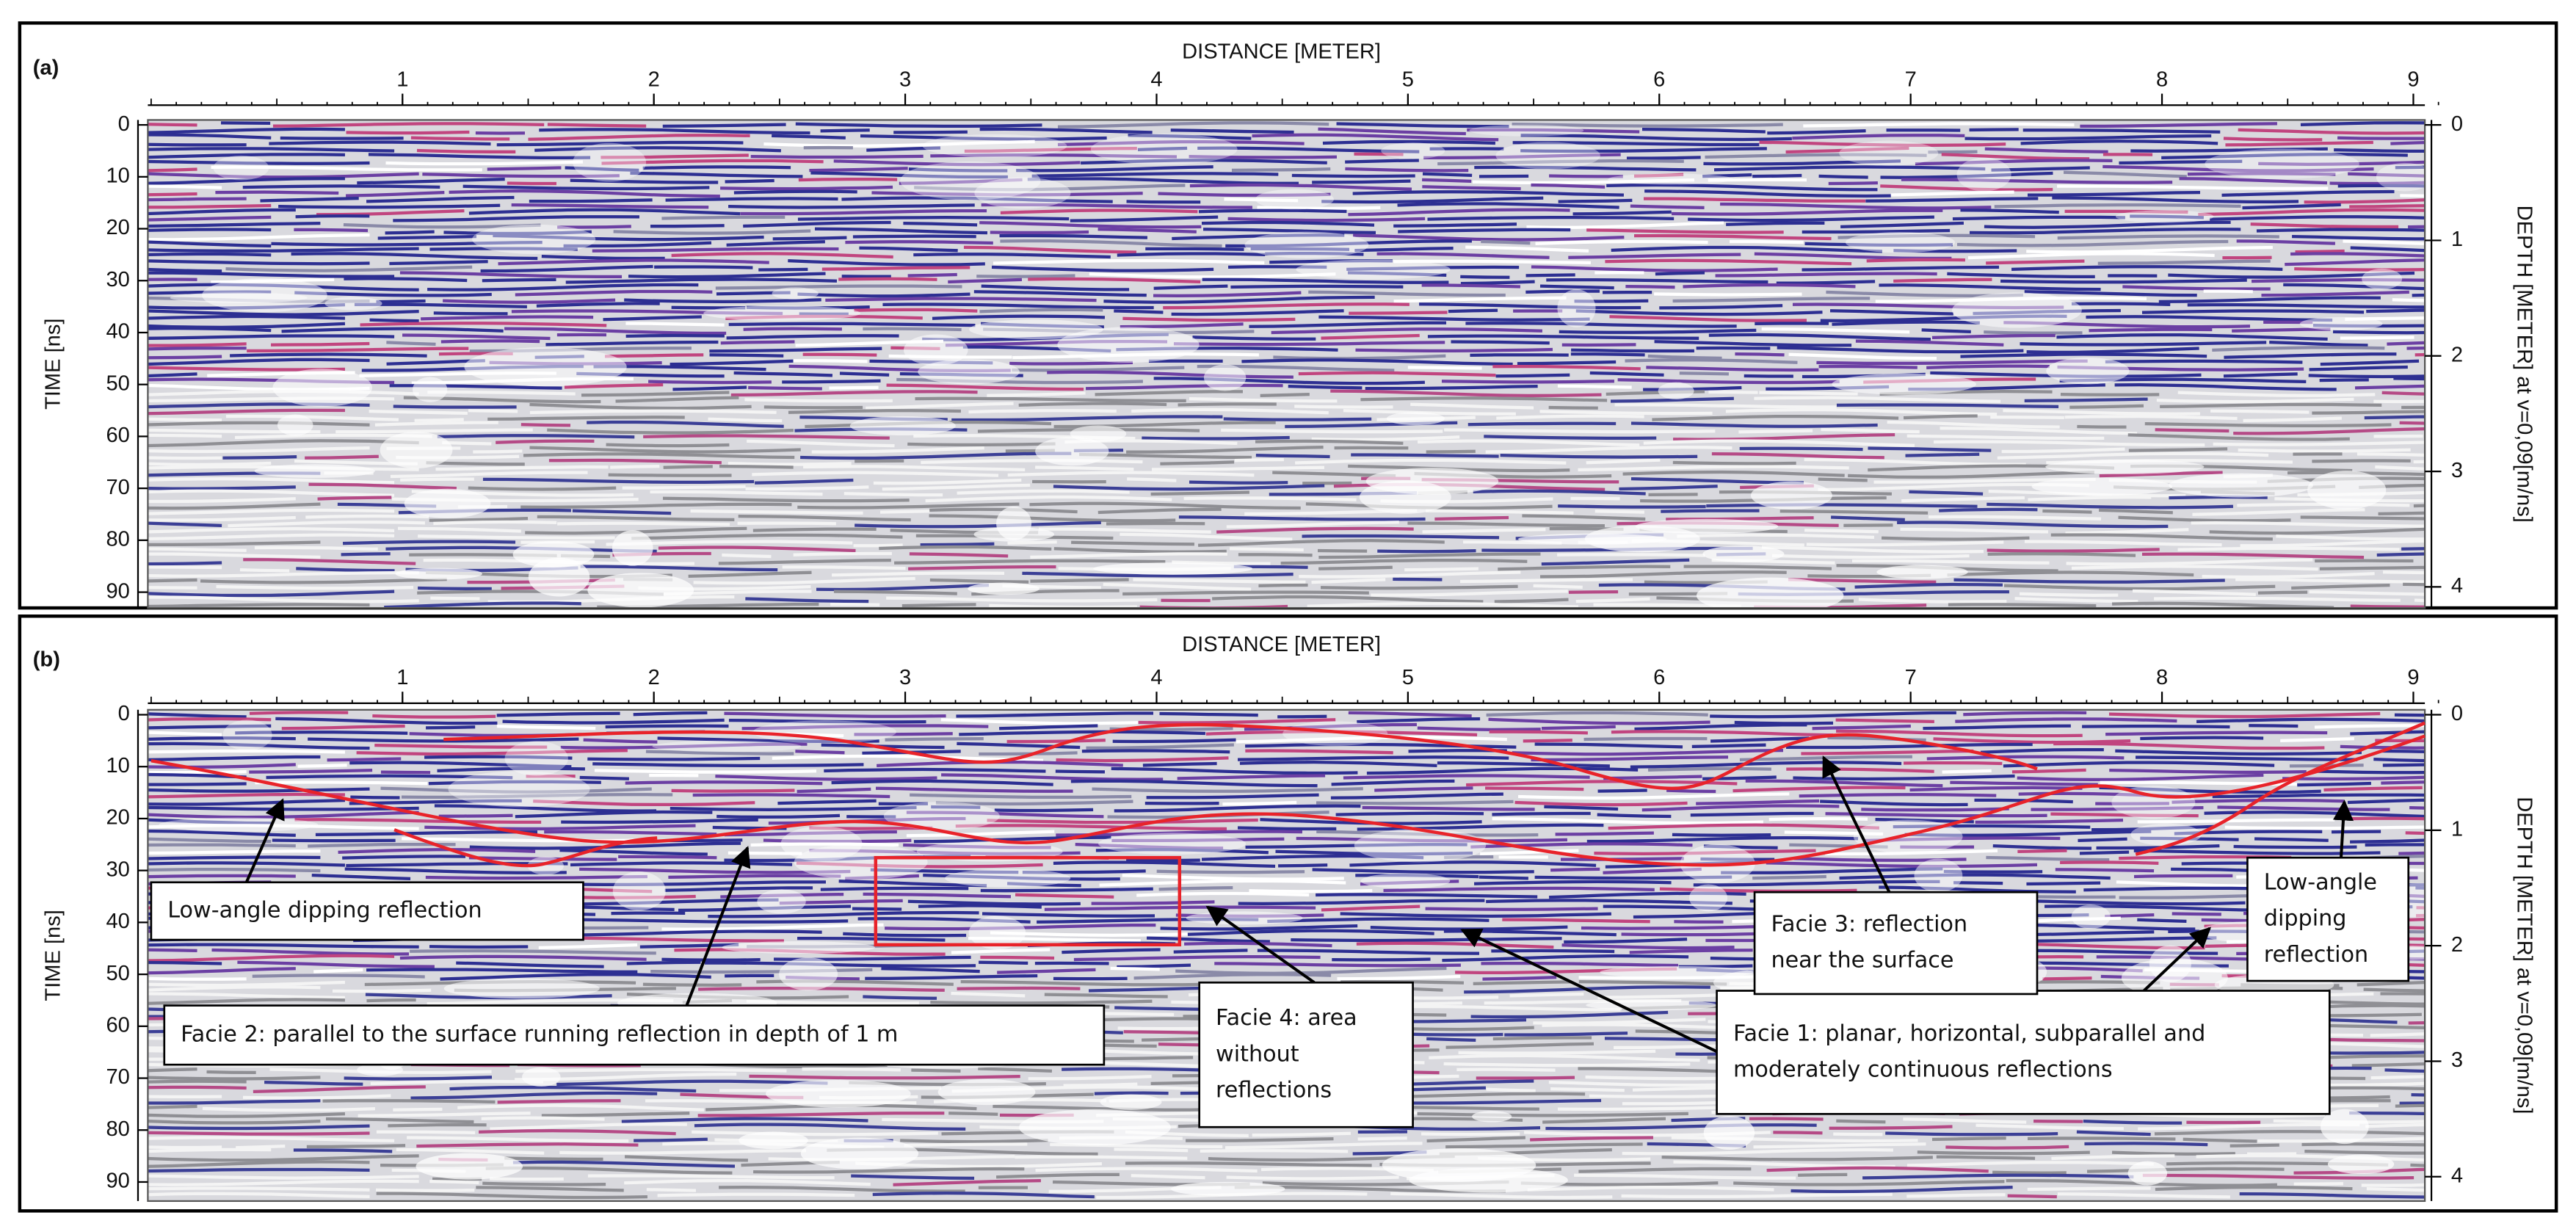  I want to click on annotation-text: without, so click(1258, 1054).